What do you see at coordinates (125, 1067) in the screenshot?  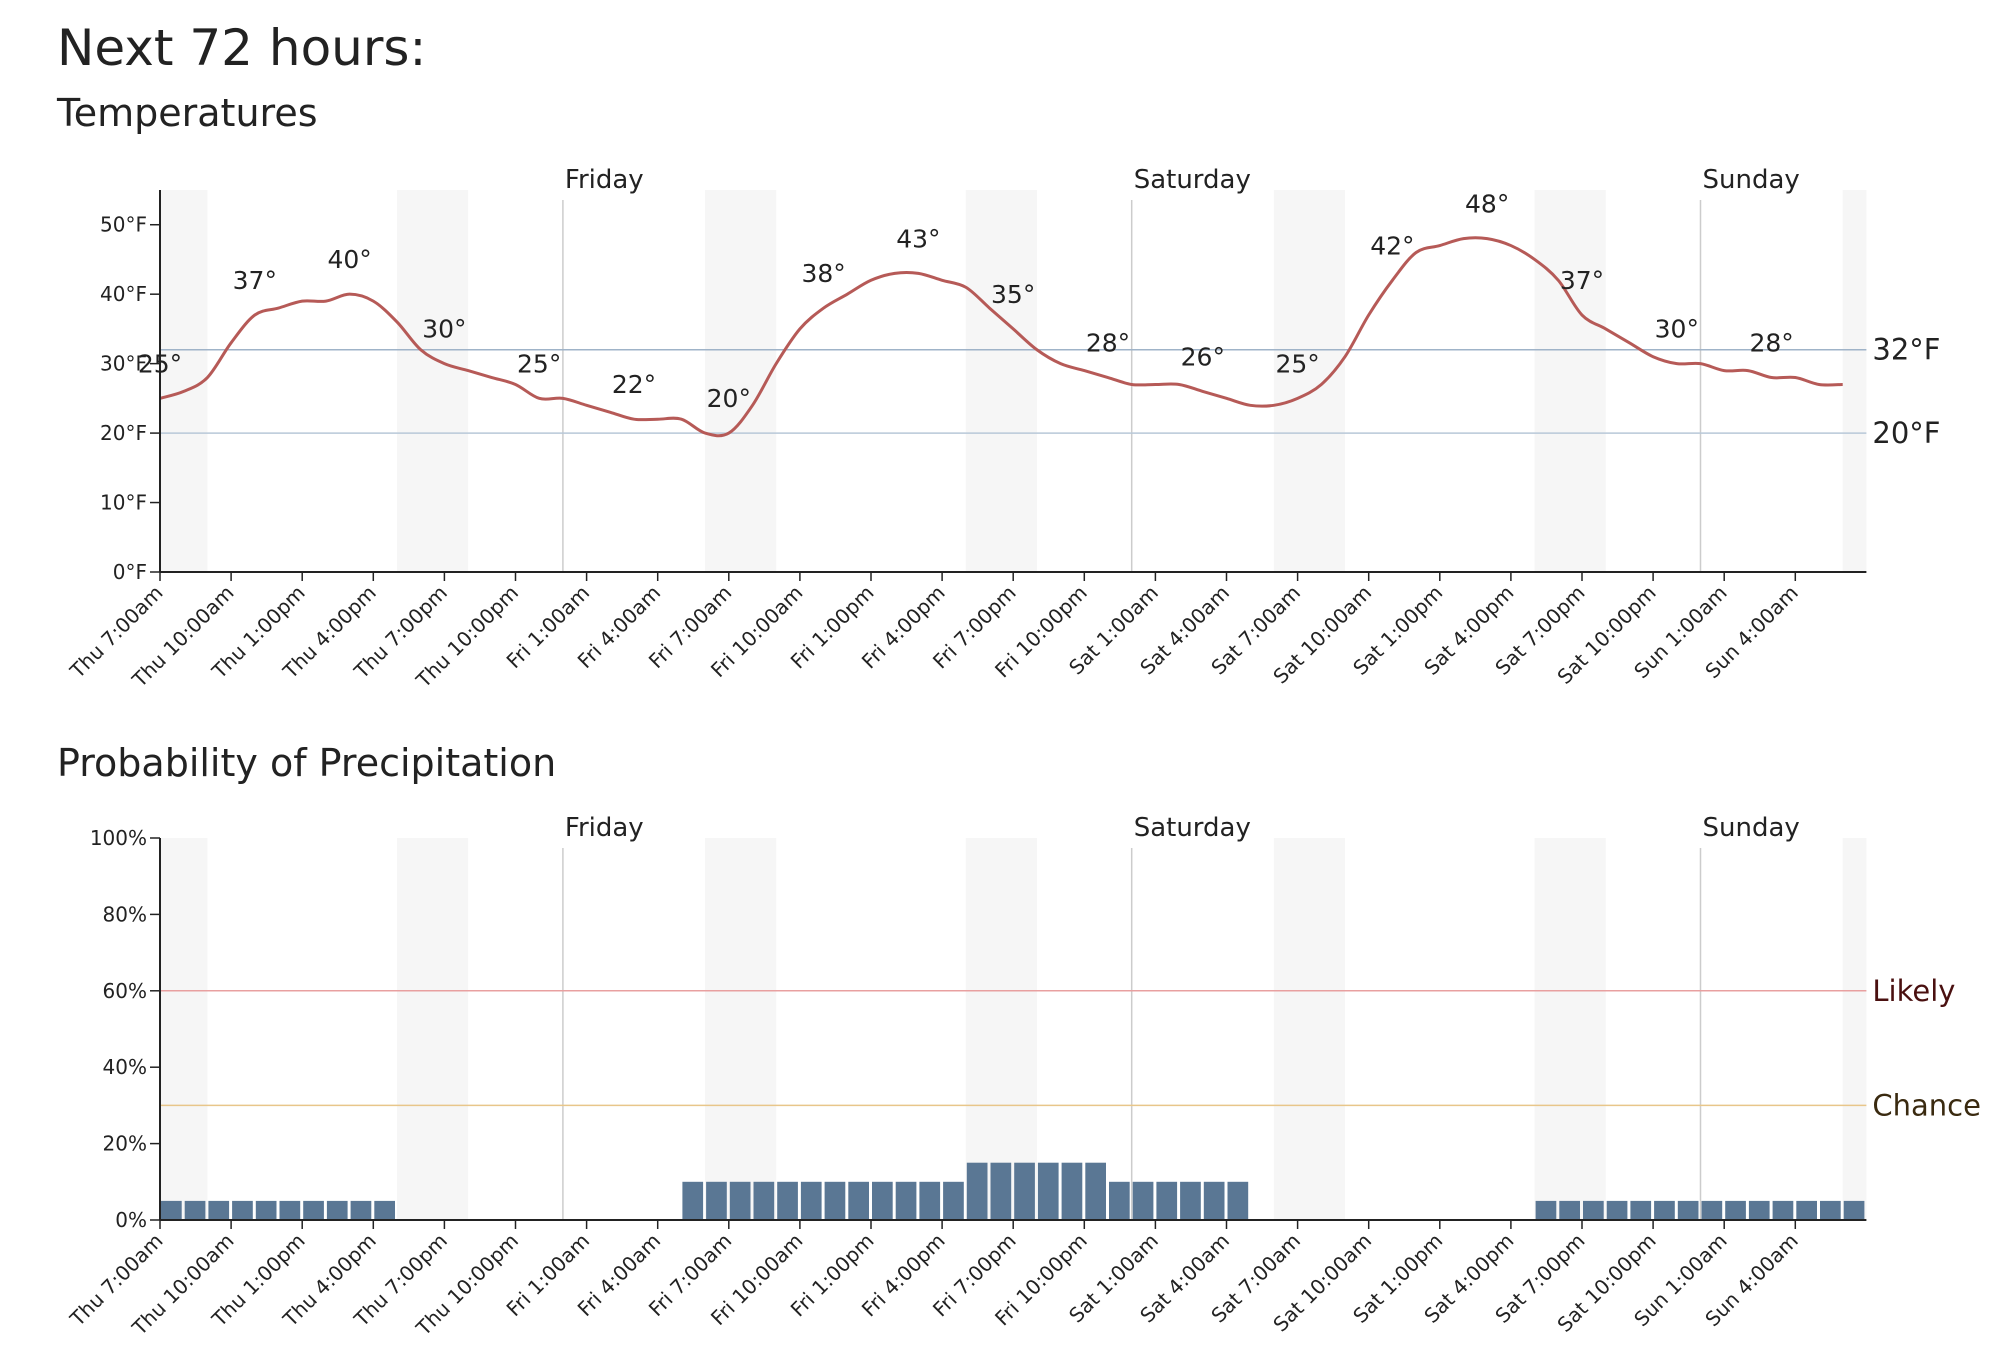 I see `y-tick-label: 40%` at bounding box center [125, 1067].